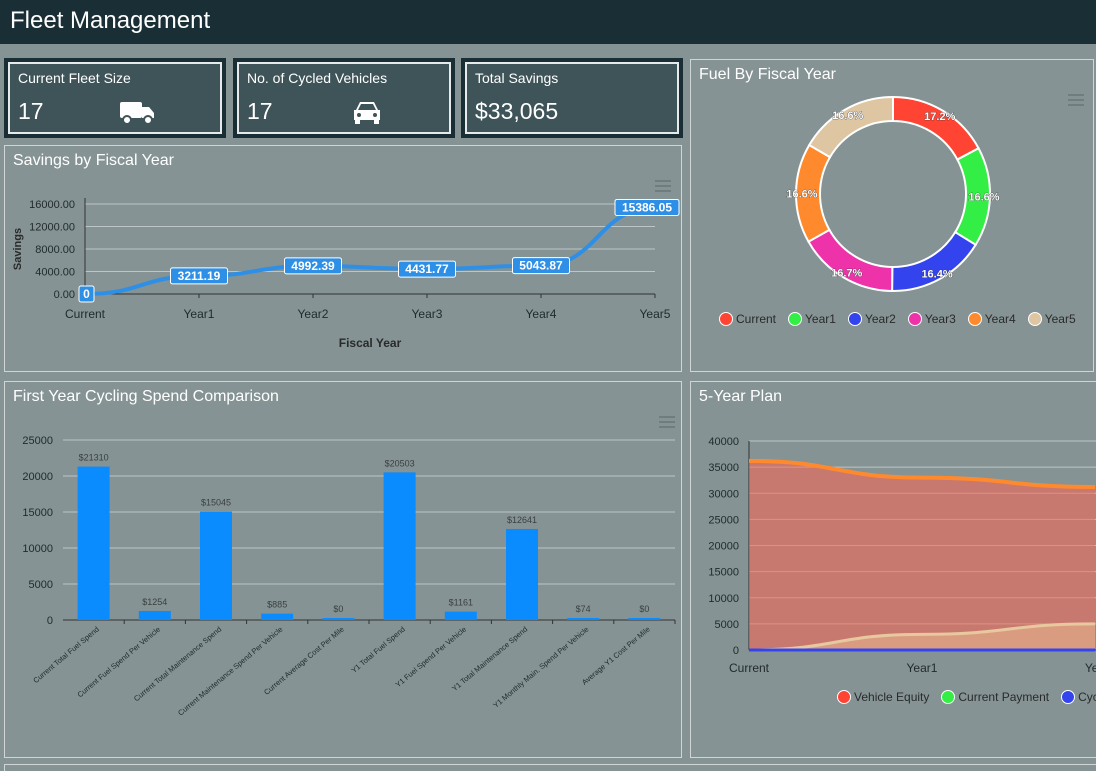 This screenshot has height=771, width=1096. I want to click on data-label: 4431.77, so click(427, 269).